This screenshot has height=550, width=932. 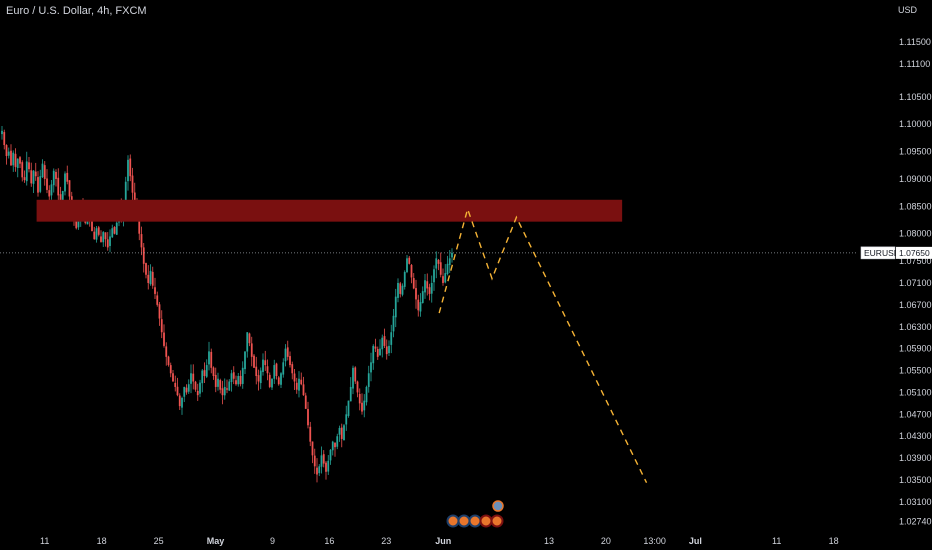 I want to click on price-tick: 1.08000, so click(x=915, y=234).